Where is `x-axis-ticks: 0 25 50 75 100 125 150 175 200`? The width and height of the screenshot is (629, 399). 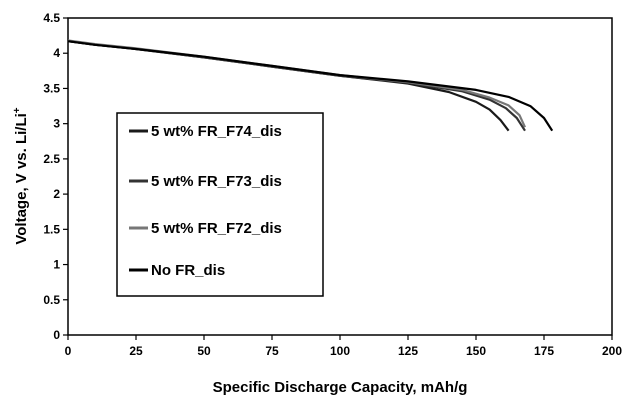
x-axis-ticks: 0 25 50 75 100 125 150 175 200 is located at coordinates (343, 346).